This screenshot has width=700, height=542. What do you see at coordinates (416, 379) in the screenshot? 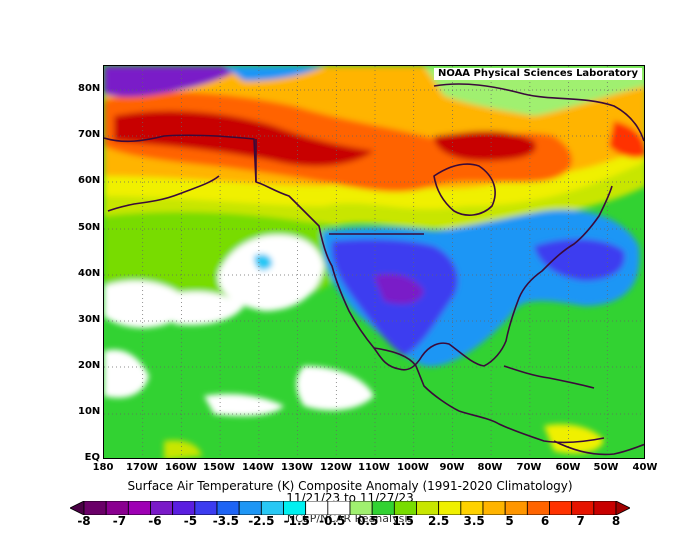
I see `coastline-mexico` at bounding box center [416, 379].